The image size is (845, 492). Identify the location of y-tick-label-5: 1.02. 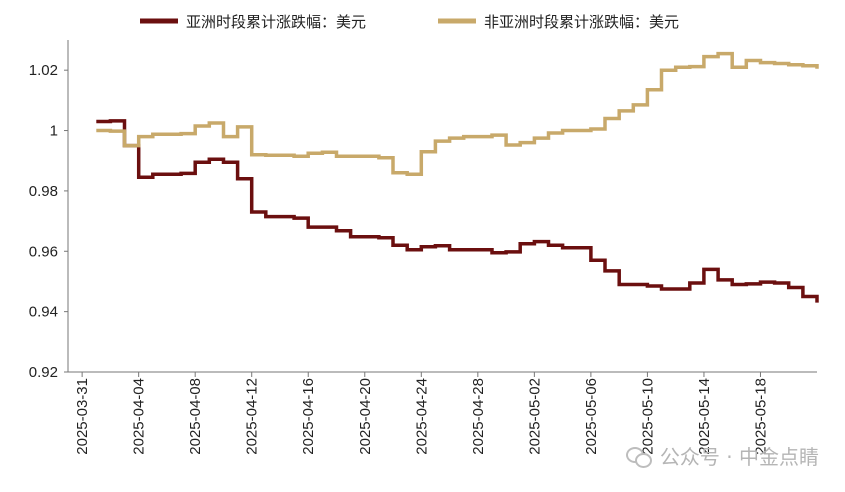
(43, 70).